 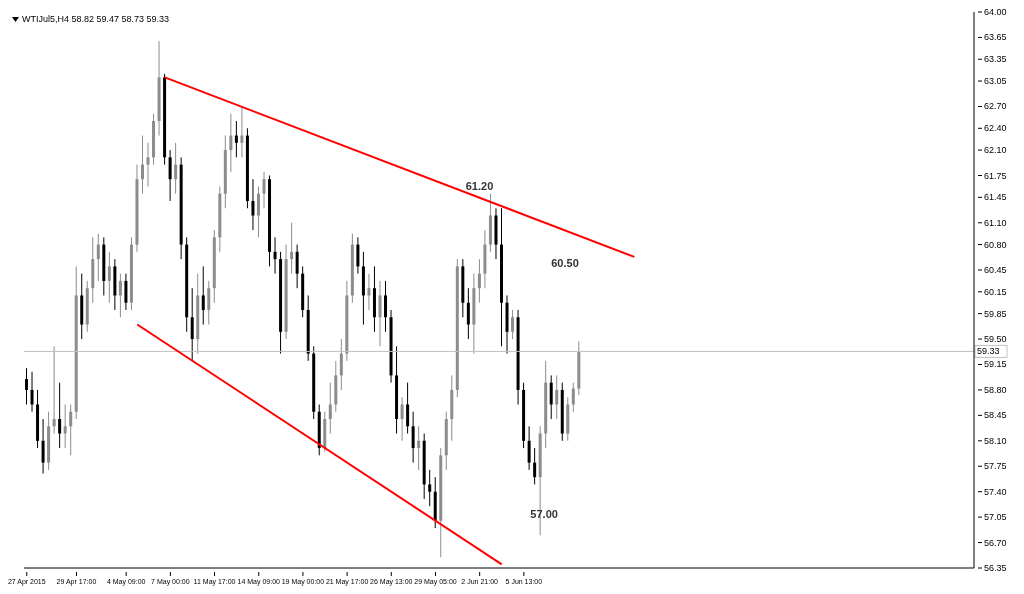 I want to click on y-tick-label: 61.45, so click(x=995, y=197).